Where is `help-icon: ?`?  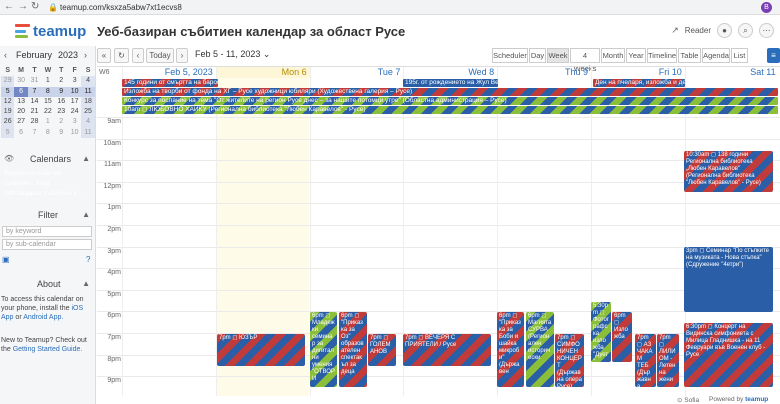 help-icon: ? is located at coordinates (88, 259).